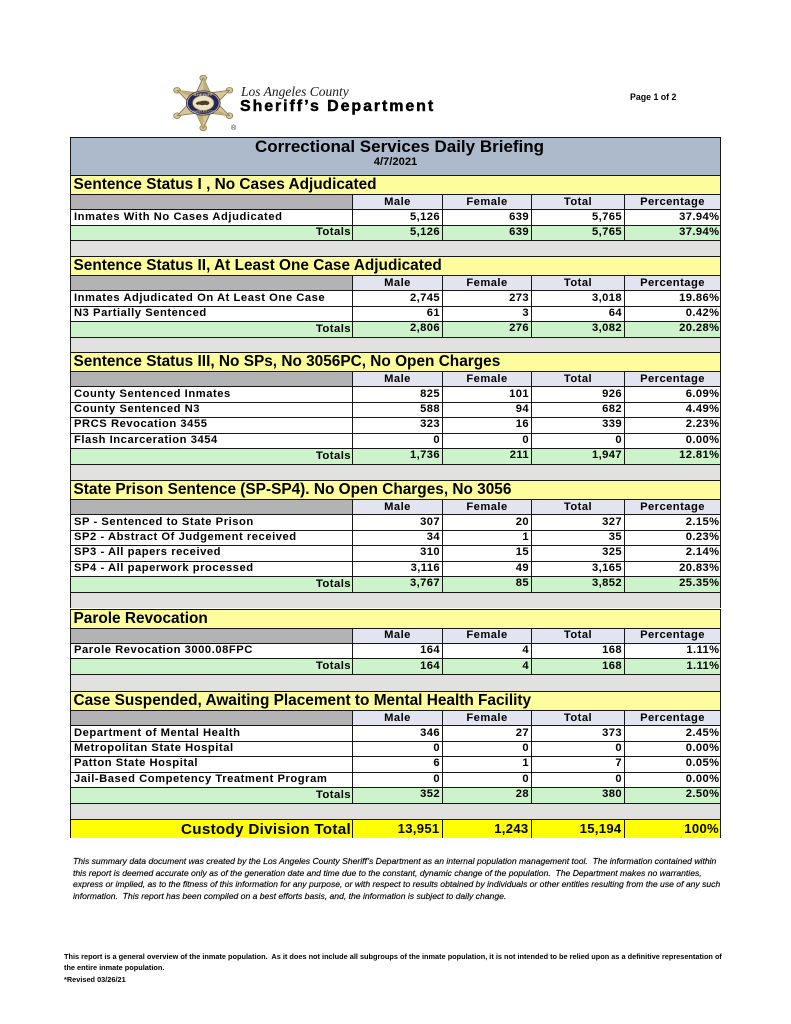 This screenshot has width=791, height=1024. Describe the element at coordinates (203, 95) in the screenshot. I see `svg-text: SHERIFF` at that location.